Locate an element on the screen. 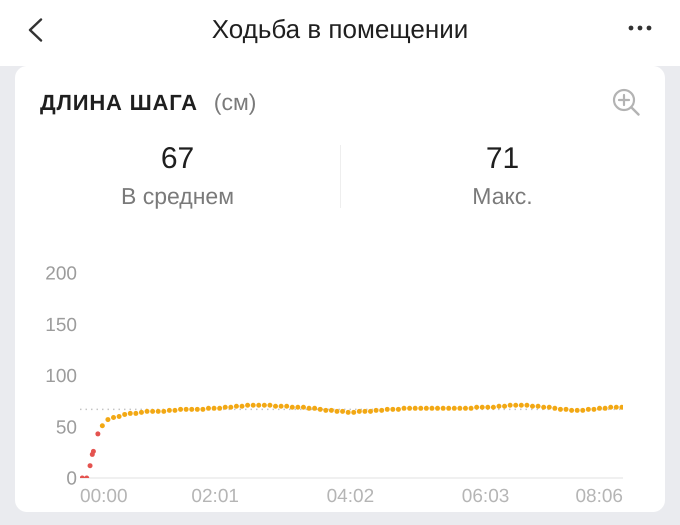 This screenshot has height=525, width=680. text: Ходьба в помещении is located at coordinates (340, 29).